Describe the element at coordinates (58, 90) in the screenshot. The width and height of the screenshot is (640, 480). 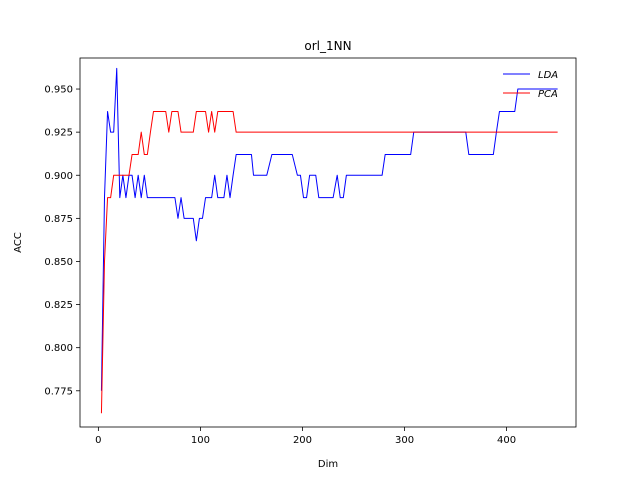
I see `y-tick-label: 0.950` at that location.